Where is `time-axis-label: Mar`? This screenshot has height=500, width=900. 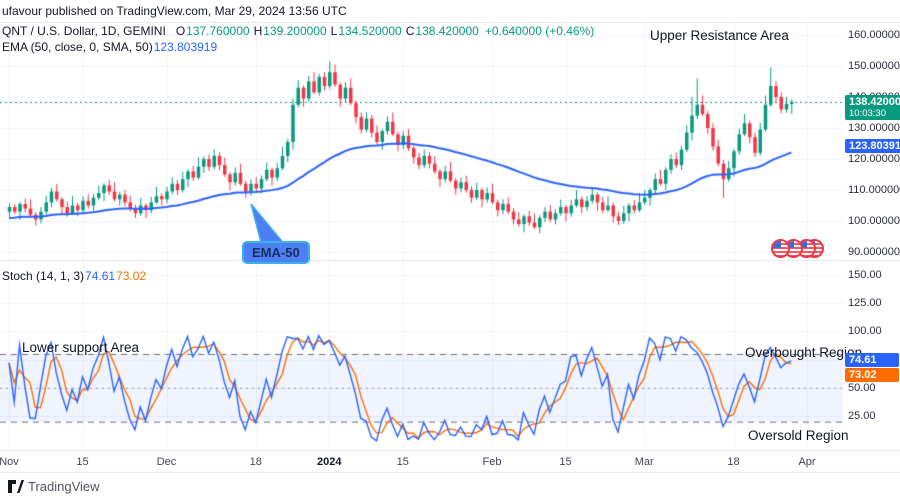
time-axis-label: Mar is located at coordinates (644, 462).